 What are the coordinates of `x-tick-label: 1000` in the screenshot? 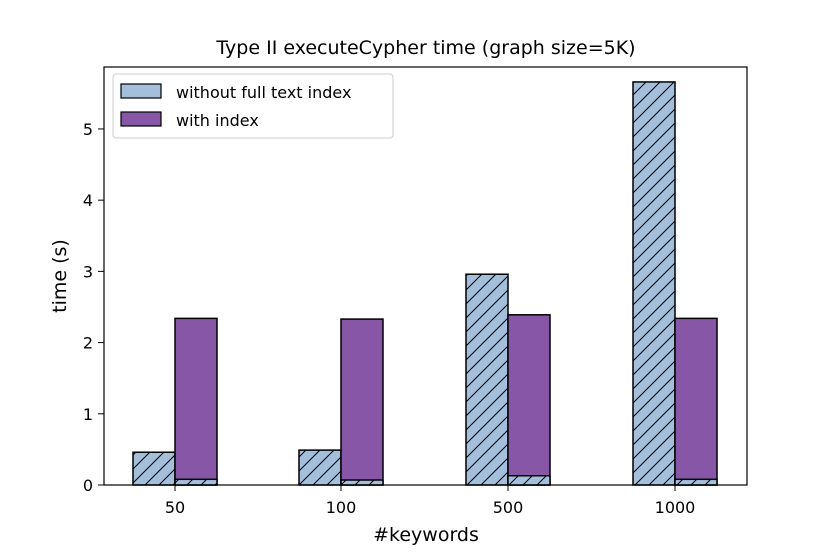 It's located at (675, 507).